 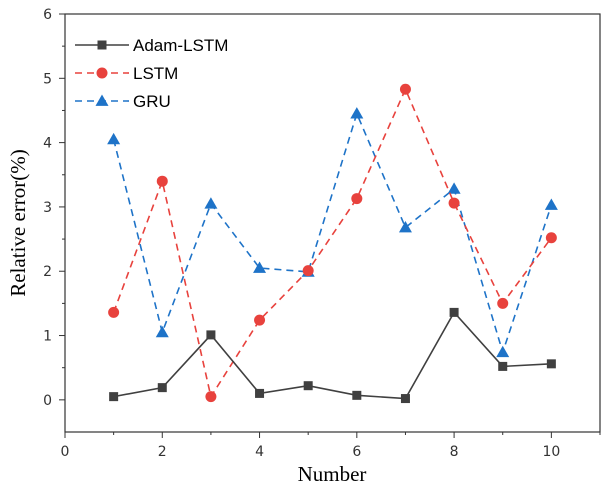 What do you see at coordinates (123, 101) in the screenshot?
I see `legend-item-gru: GRU` at bounding box center [123, 101].